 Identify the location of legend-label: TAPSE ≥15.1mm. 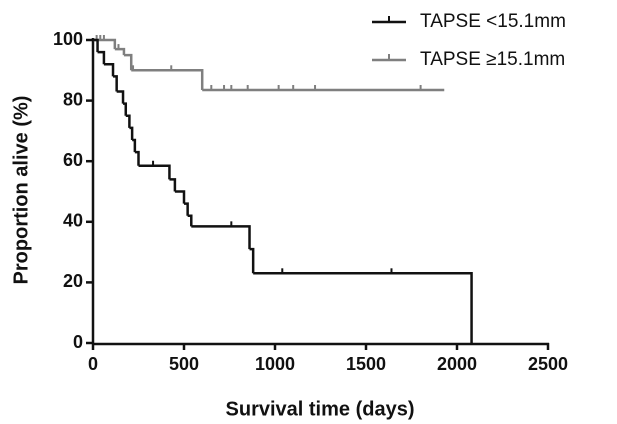
(492, 59).